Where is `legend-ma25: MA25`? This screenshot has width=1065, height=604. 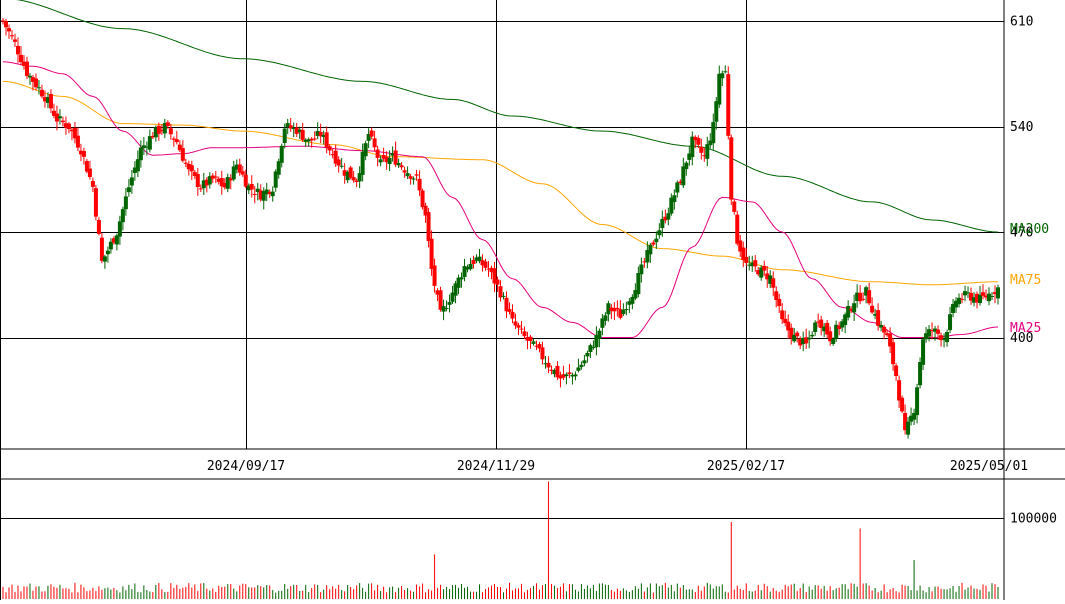
legend-ma25: MA25 is located at coordinates (1025, 328).